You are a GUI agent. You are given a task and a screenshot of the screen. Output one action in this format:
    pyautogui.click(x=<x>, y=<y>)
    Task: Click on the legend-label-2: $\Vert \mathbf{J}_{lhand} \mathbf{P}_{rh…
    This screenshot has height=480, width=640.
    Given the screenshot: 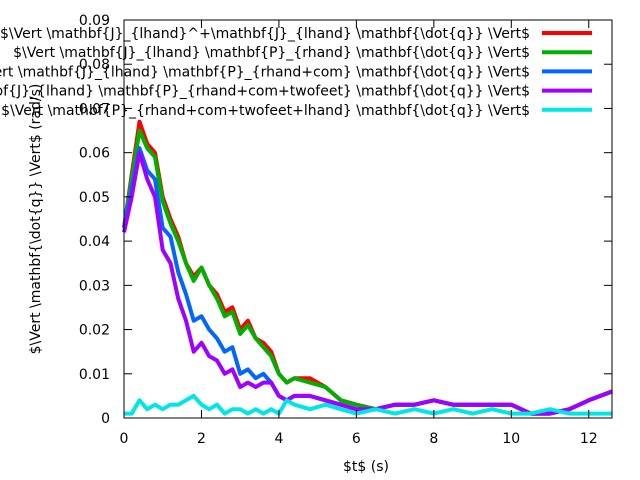 What is the action you would take?
    pyautogui.click(x=271, y=53)
    